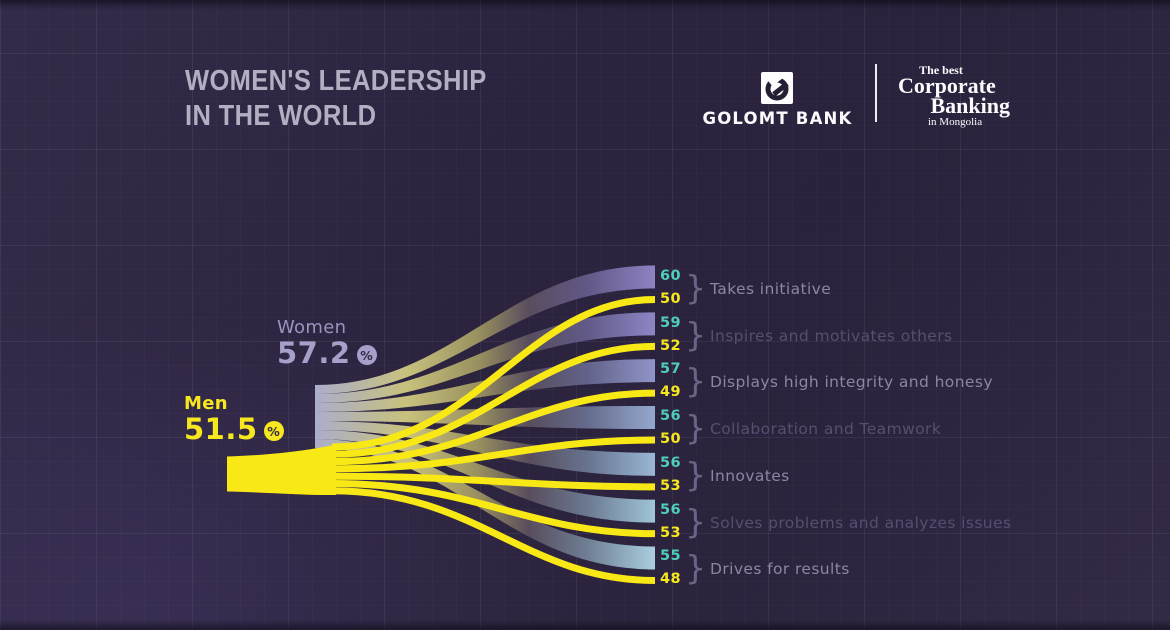 This screenshot has height=630, width=1170. What do you see at coordinates (894, 289) in the screenshot?
I see `category-row-takes-initiative: 60 50 } Takes initiative` at bounding box center [894, 289].